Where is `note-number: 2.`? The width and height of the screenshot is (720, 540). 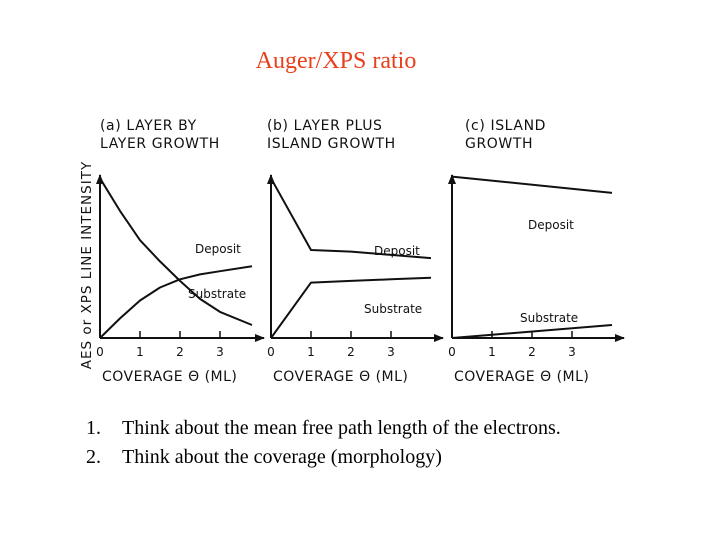
note-number: 2. is located at coordinates (93, 457).